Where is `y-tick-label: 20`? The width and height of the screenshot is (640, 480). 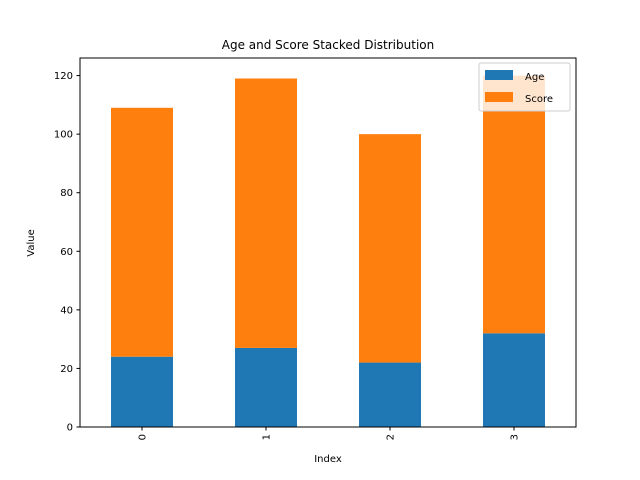
y-tick-label: 20 is located at coordinates (66, 369).